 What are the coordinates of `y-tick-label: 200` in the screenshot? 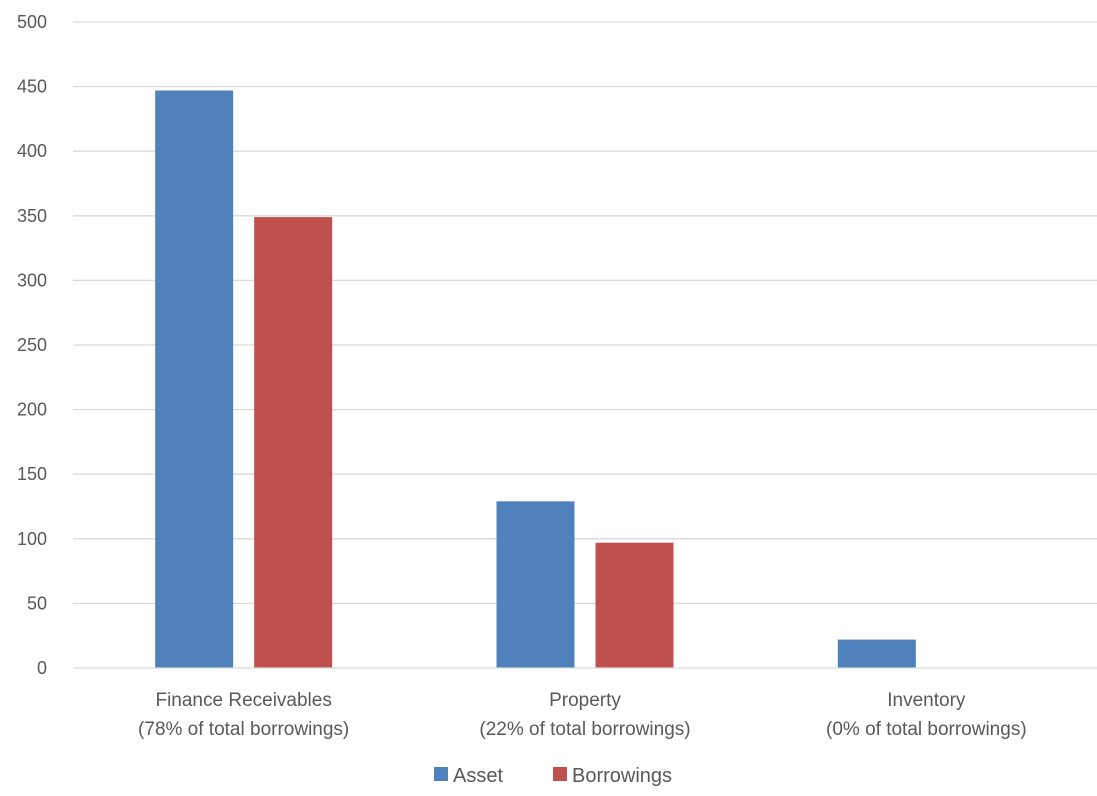 It's located at (32, 410).